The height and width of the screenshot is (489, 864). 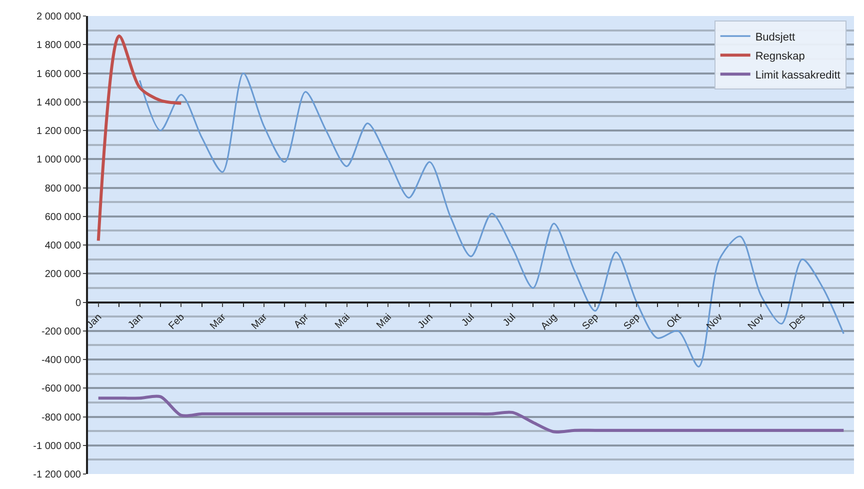 What do you see at coordinates (62, 418) in the screenshot?
I see `y-tick-label: -800 000` at bounding box center [62, 418].